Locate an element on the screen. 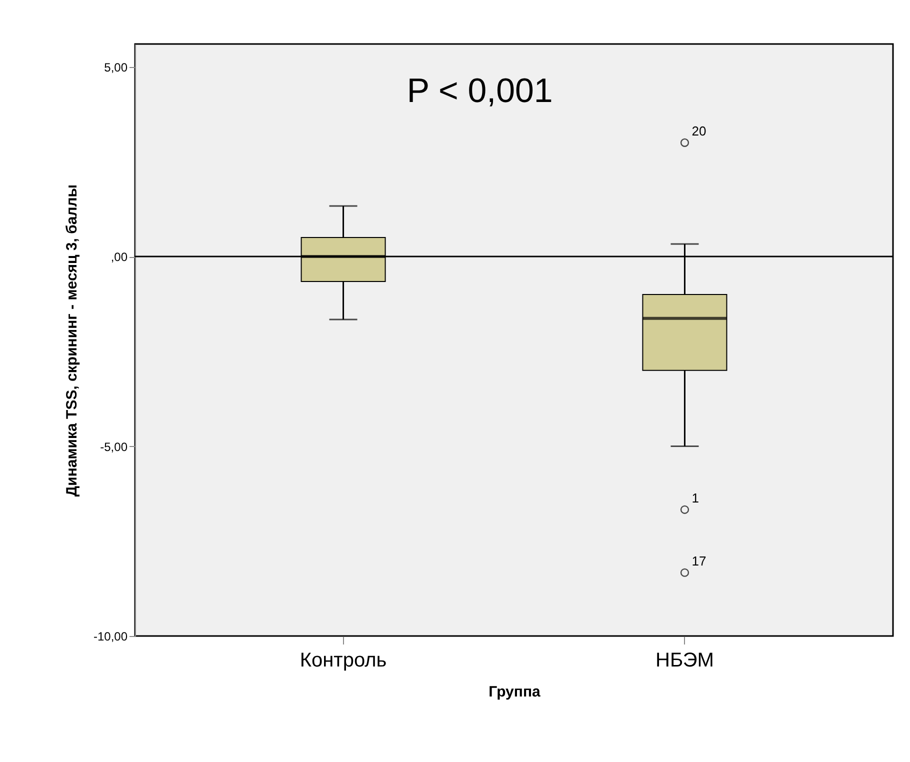  y-tick-label: 5,00 is located at coordinates (116, 67).